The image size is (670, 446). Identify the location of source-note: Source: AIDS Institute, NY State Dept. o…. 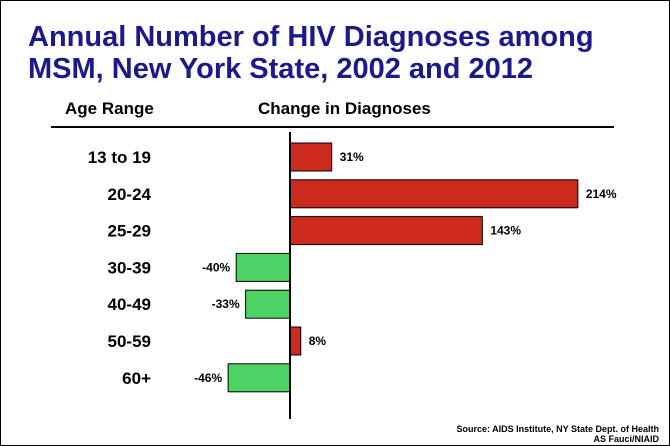
(557, 434).